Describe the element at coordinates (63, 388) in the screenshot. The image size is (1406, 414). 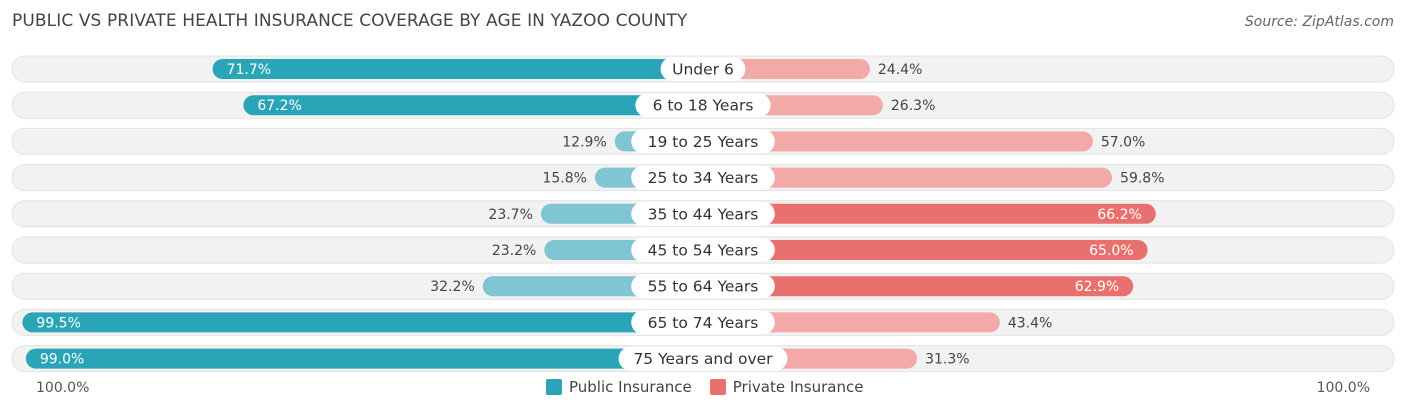
I see `axis-left-label: 100.0%` at that location.